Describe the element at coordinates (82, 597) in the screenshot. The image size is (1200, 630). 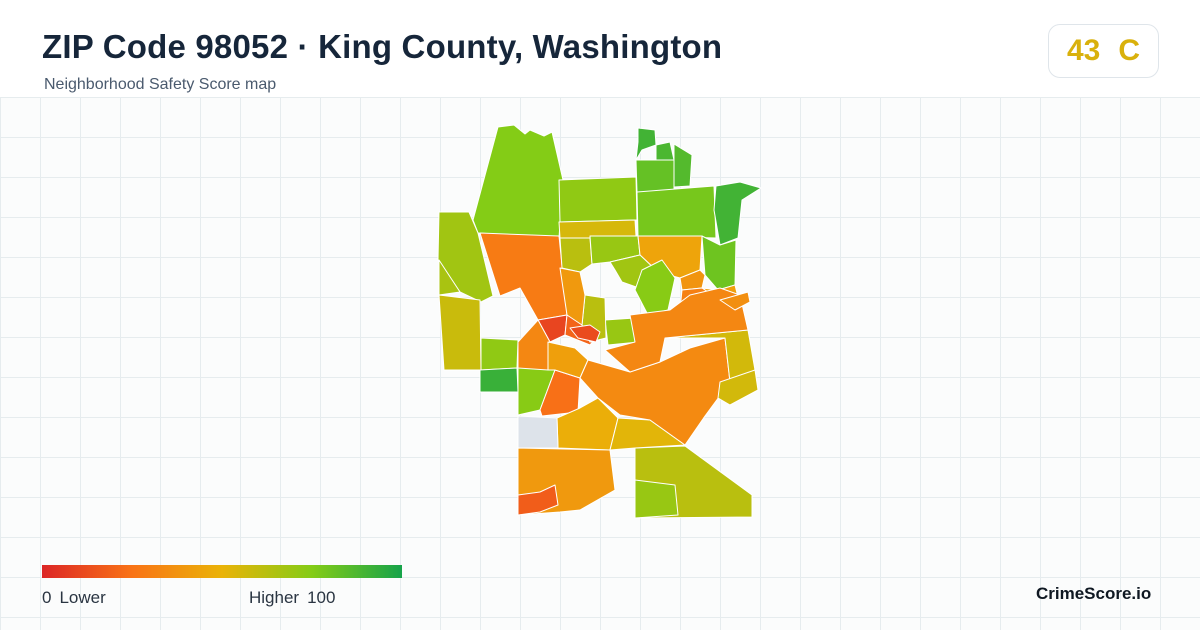
I see `legend-min-label: Lower` at that location.